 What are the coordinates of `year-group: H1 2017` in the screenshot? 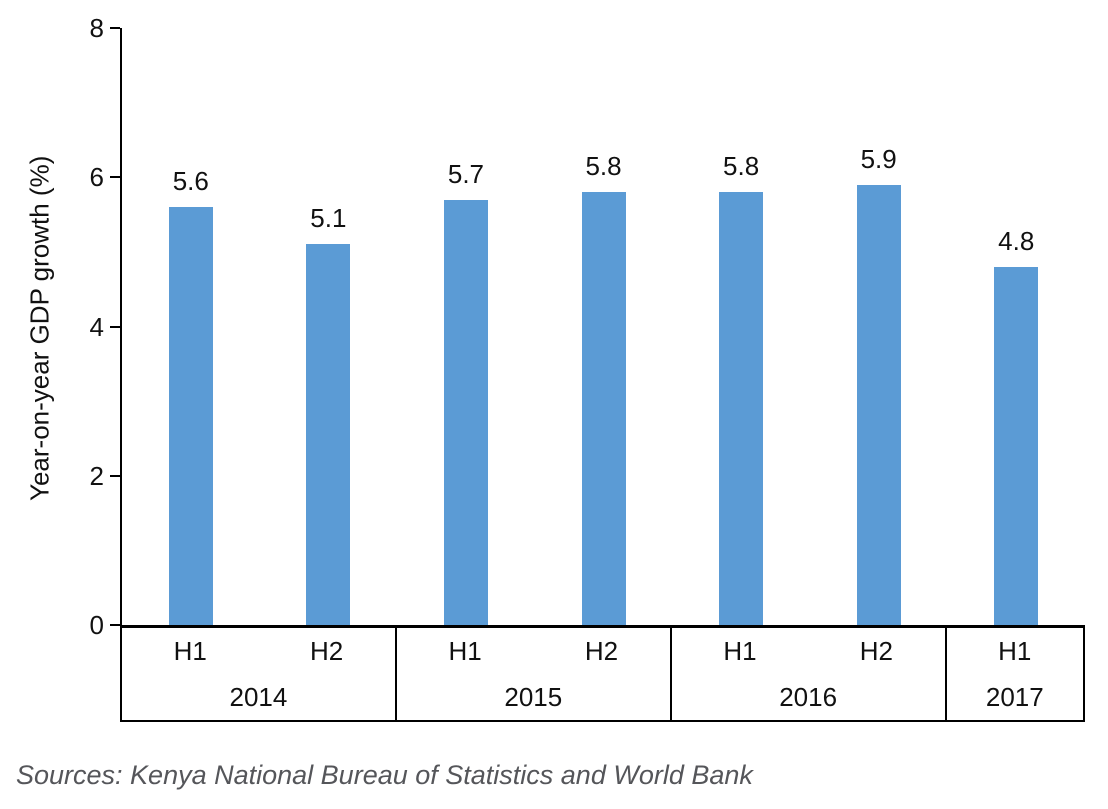 It's located at (1016, 674).